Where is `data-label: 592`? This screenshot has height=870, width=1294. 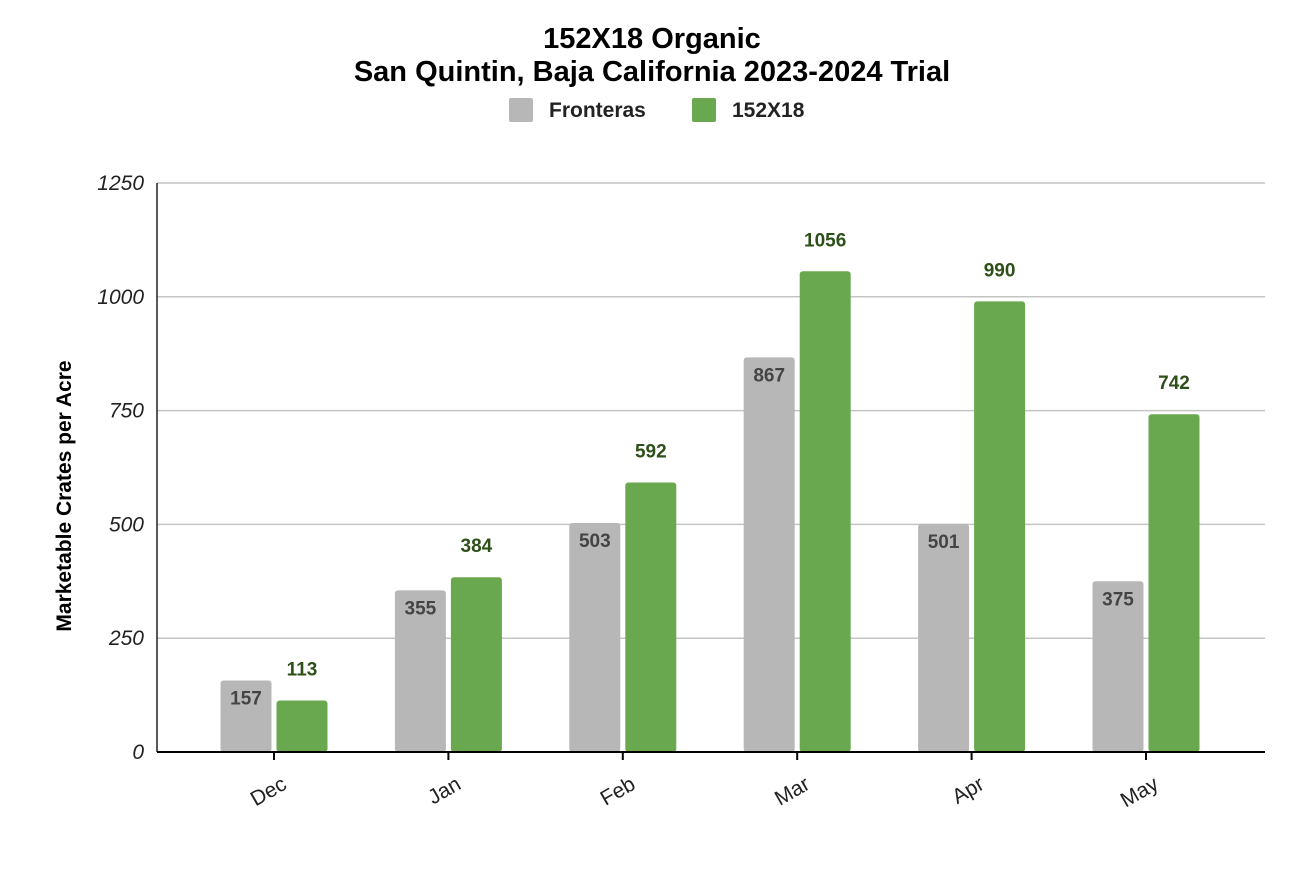
data-label: 592 is located at coordinates (651, 452).